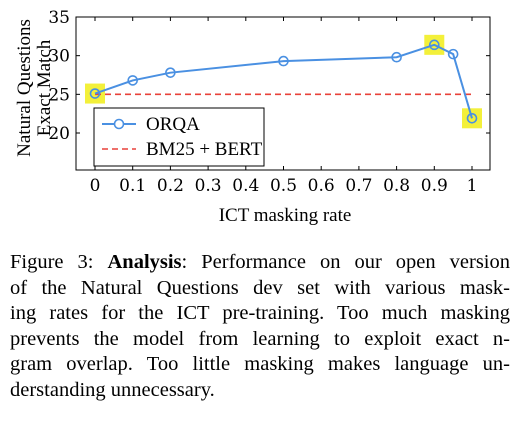  Describe the element at coordinates (434, 186) in the screenshot. I see `x-tick-label: 0.9` at that location.